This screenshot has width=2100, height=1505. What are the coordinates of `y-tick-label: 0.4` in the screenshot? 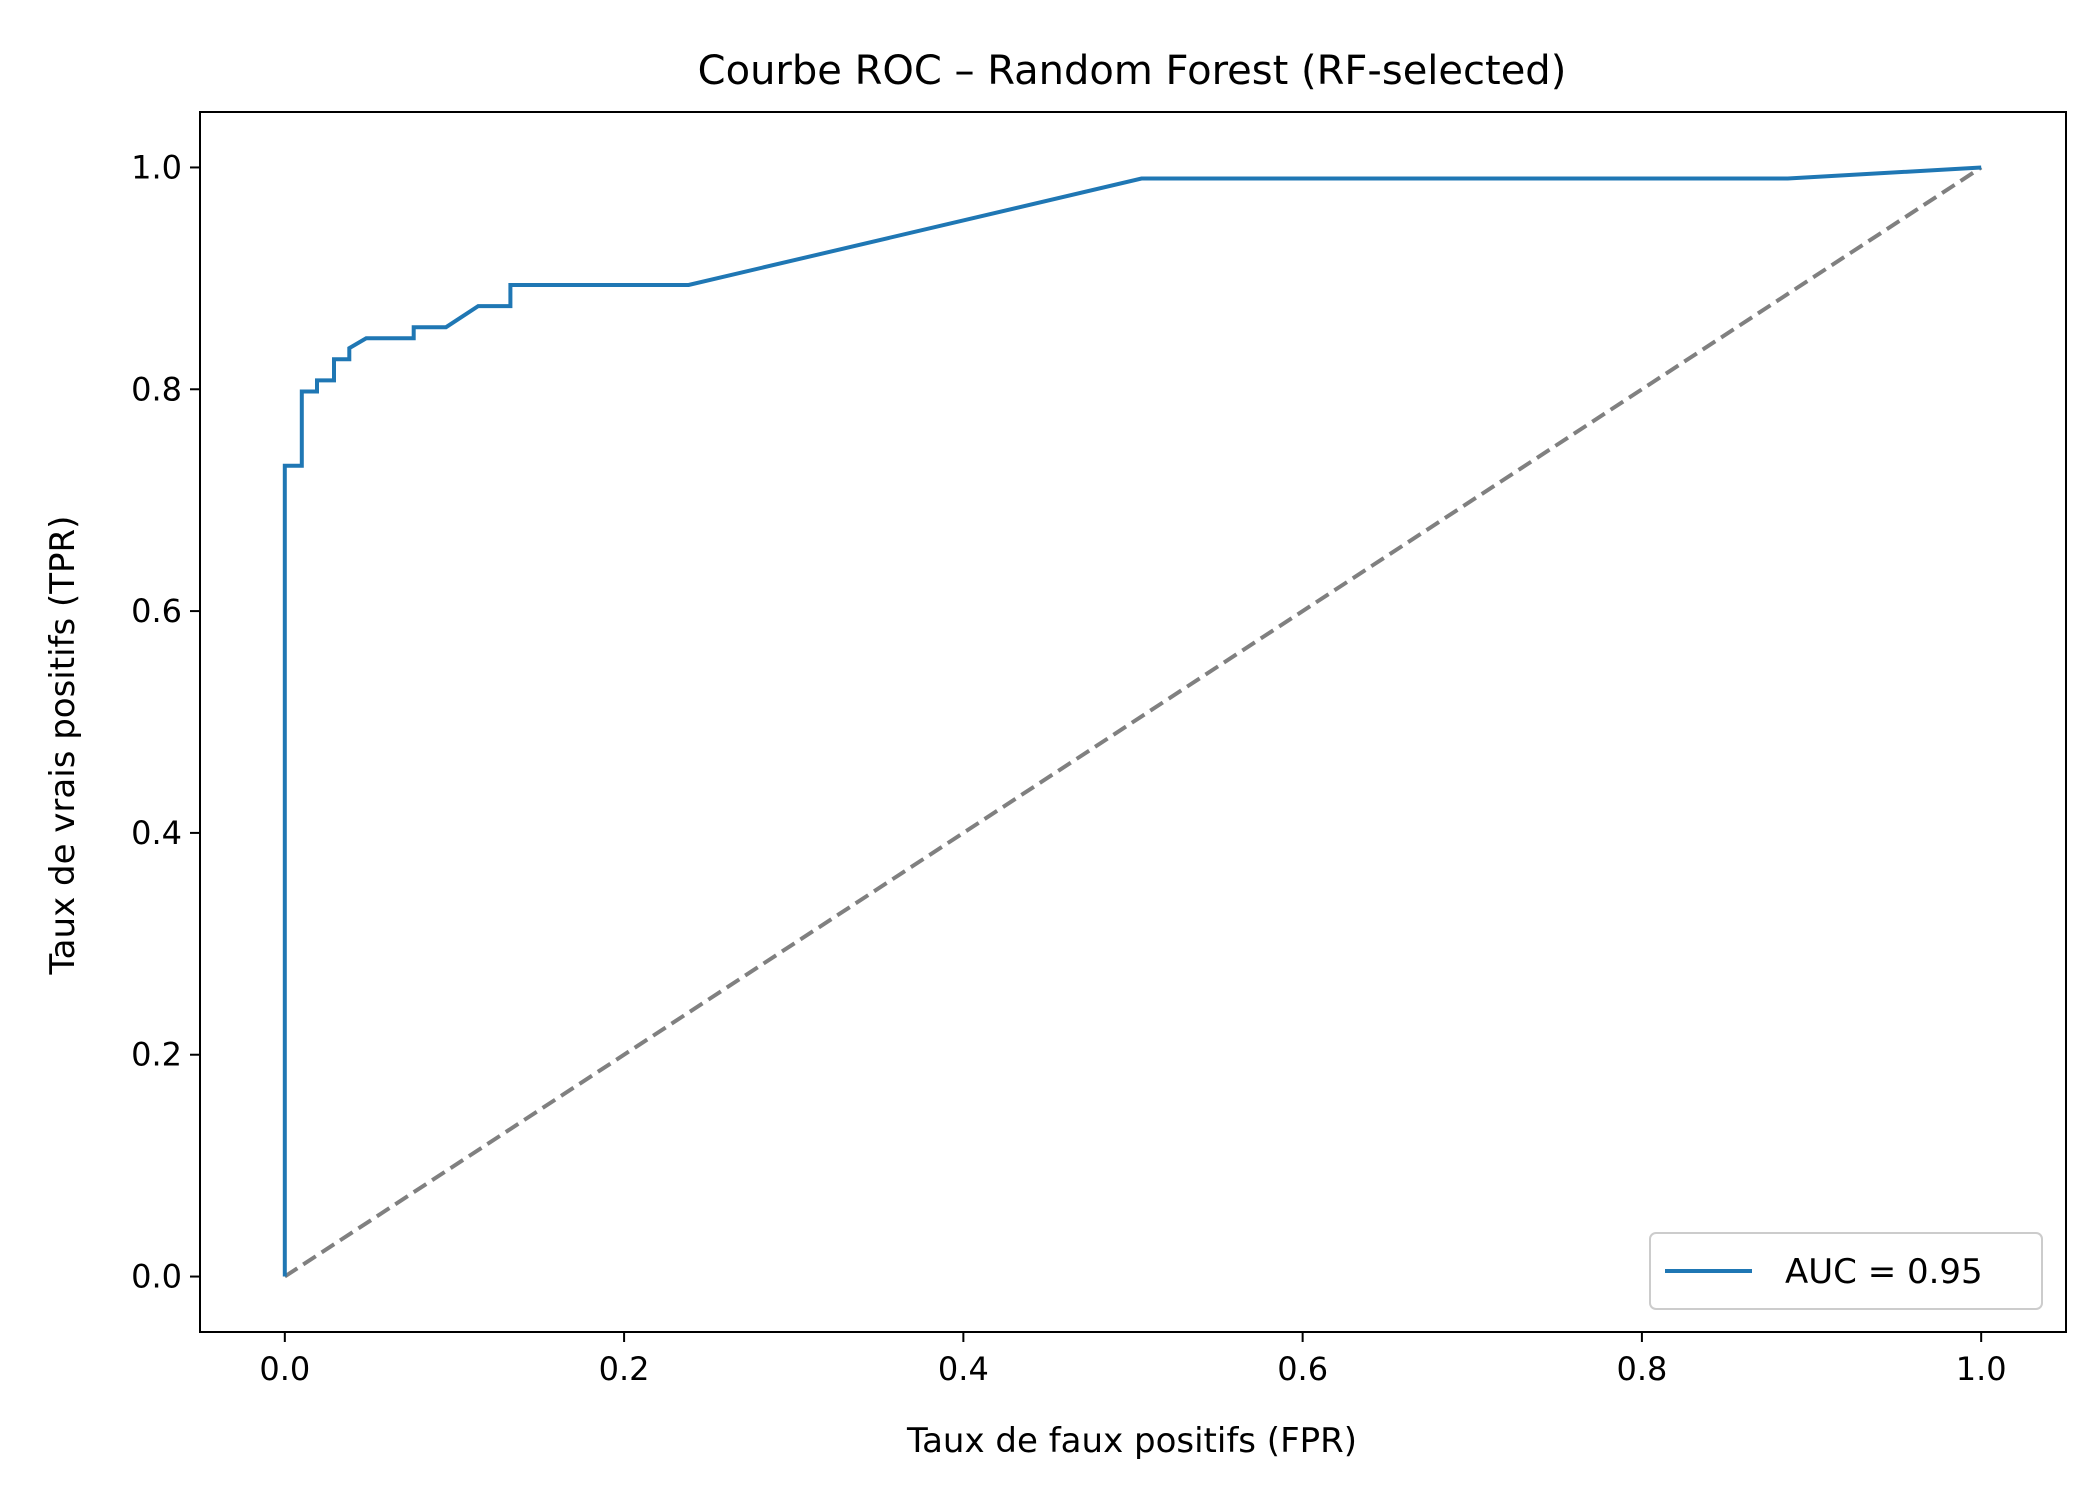 It's located at (156, 833).